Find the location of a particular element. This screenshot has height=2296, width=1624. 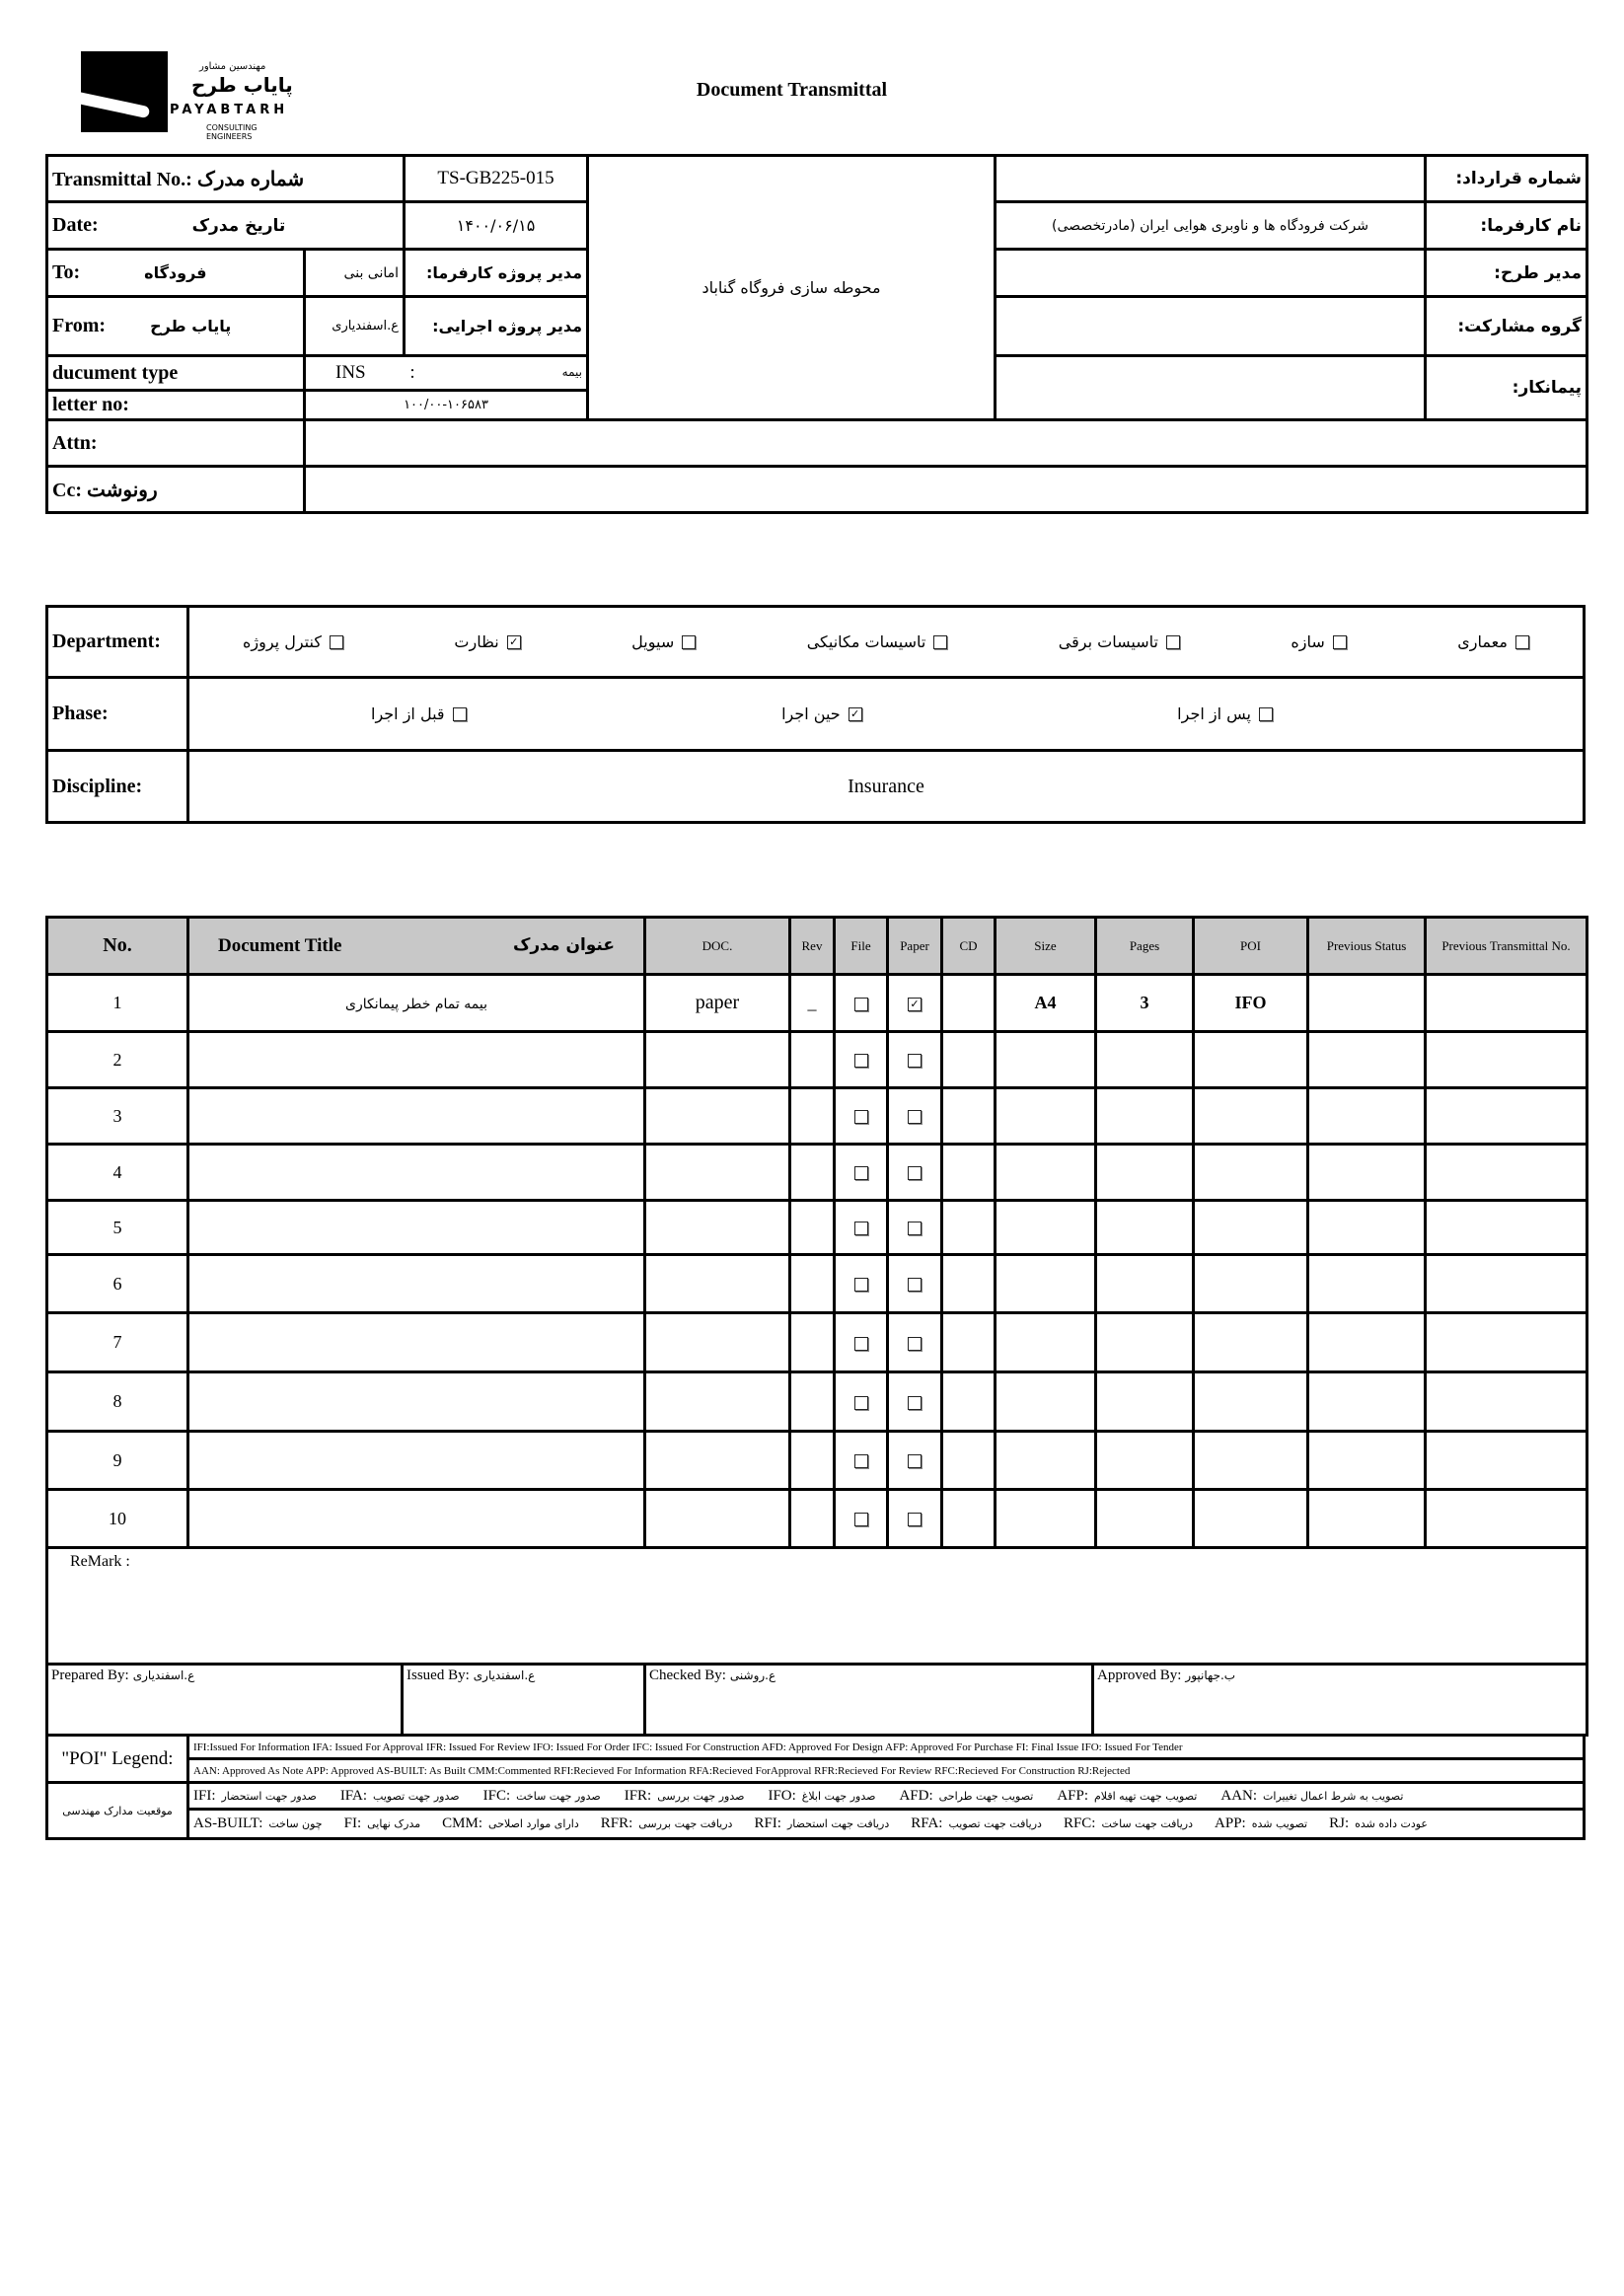

department-option: تاسیسات برقی is located at coordinates (1119, 642).